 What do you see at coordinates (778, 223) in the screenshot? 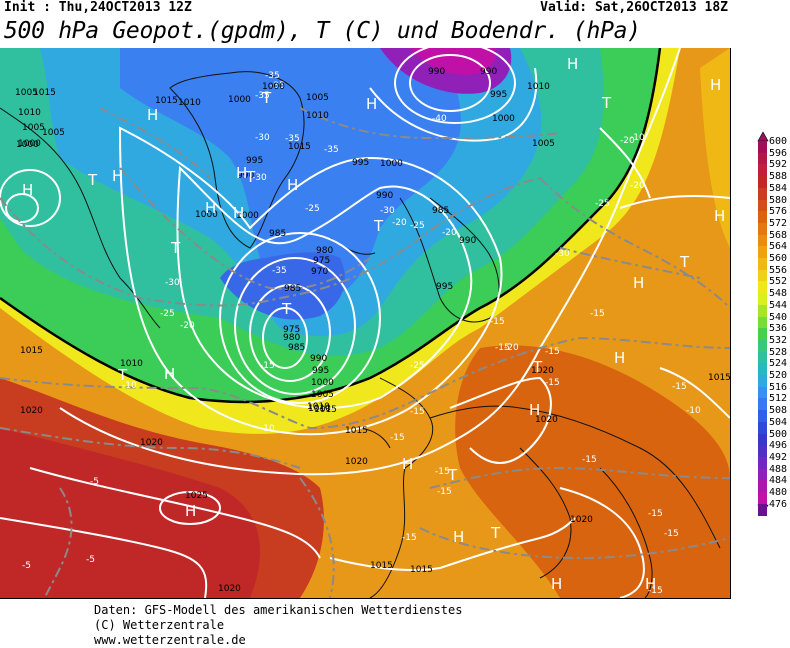
I see `colorbar-label-572: 572` at bounding box center [778, 223].